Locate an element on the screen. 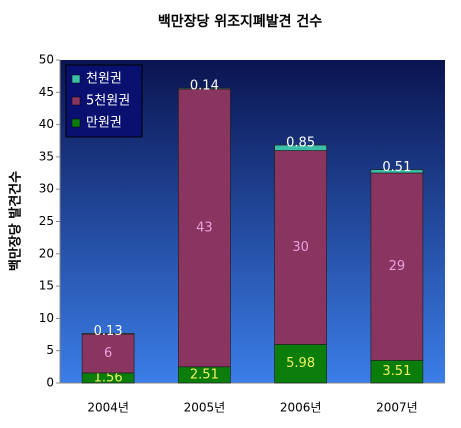 Image resolution: width=461 pixels, height=428 pixels. data-label: 29 is located at coordinates (397, 266).